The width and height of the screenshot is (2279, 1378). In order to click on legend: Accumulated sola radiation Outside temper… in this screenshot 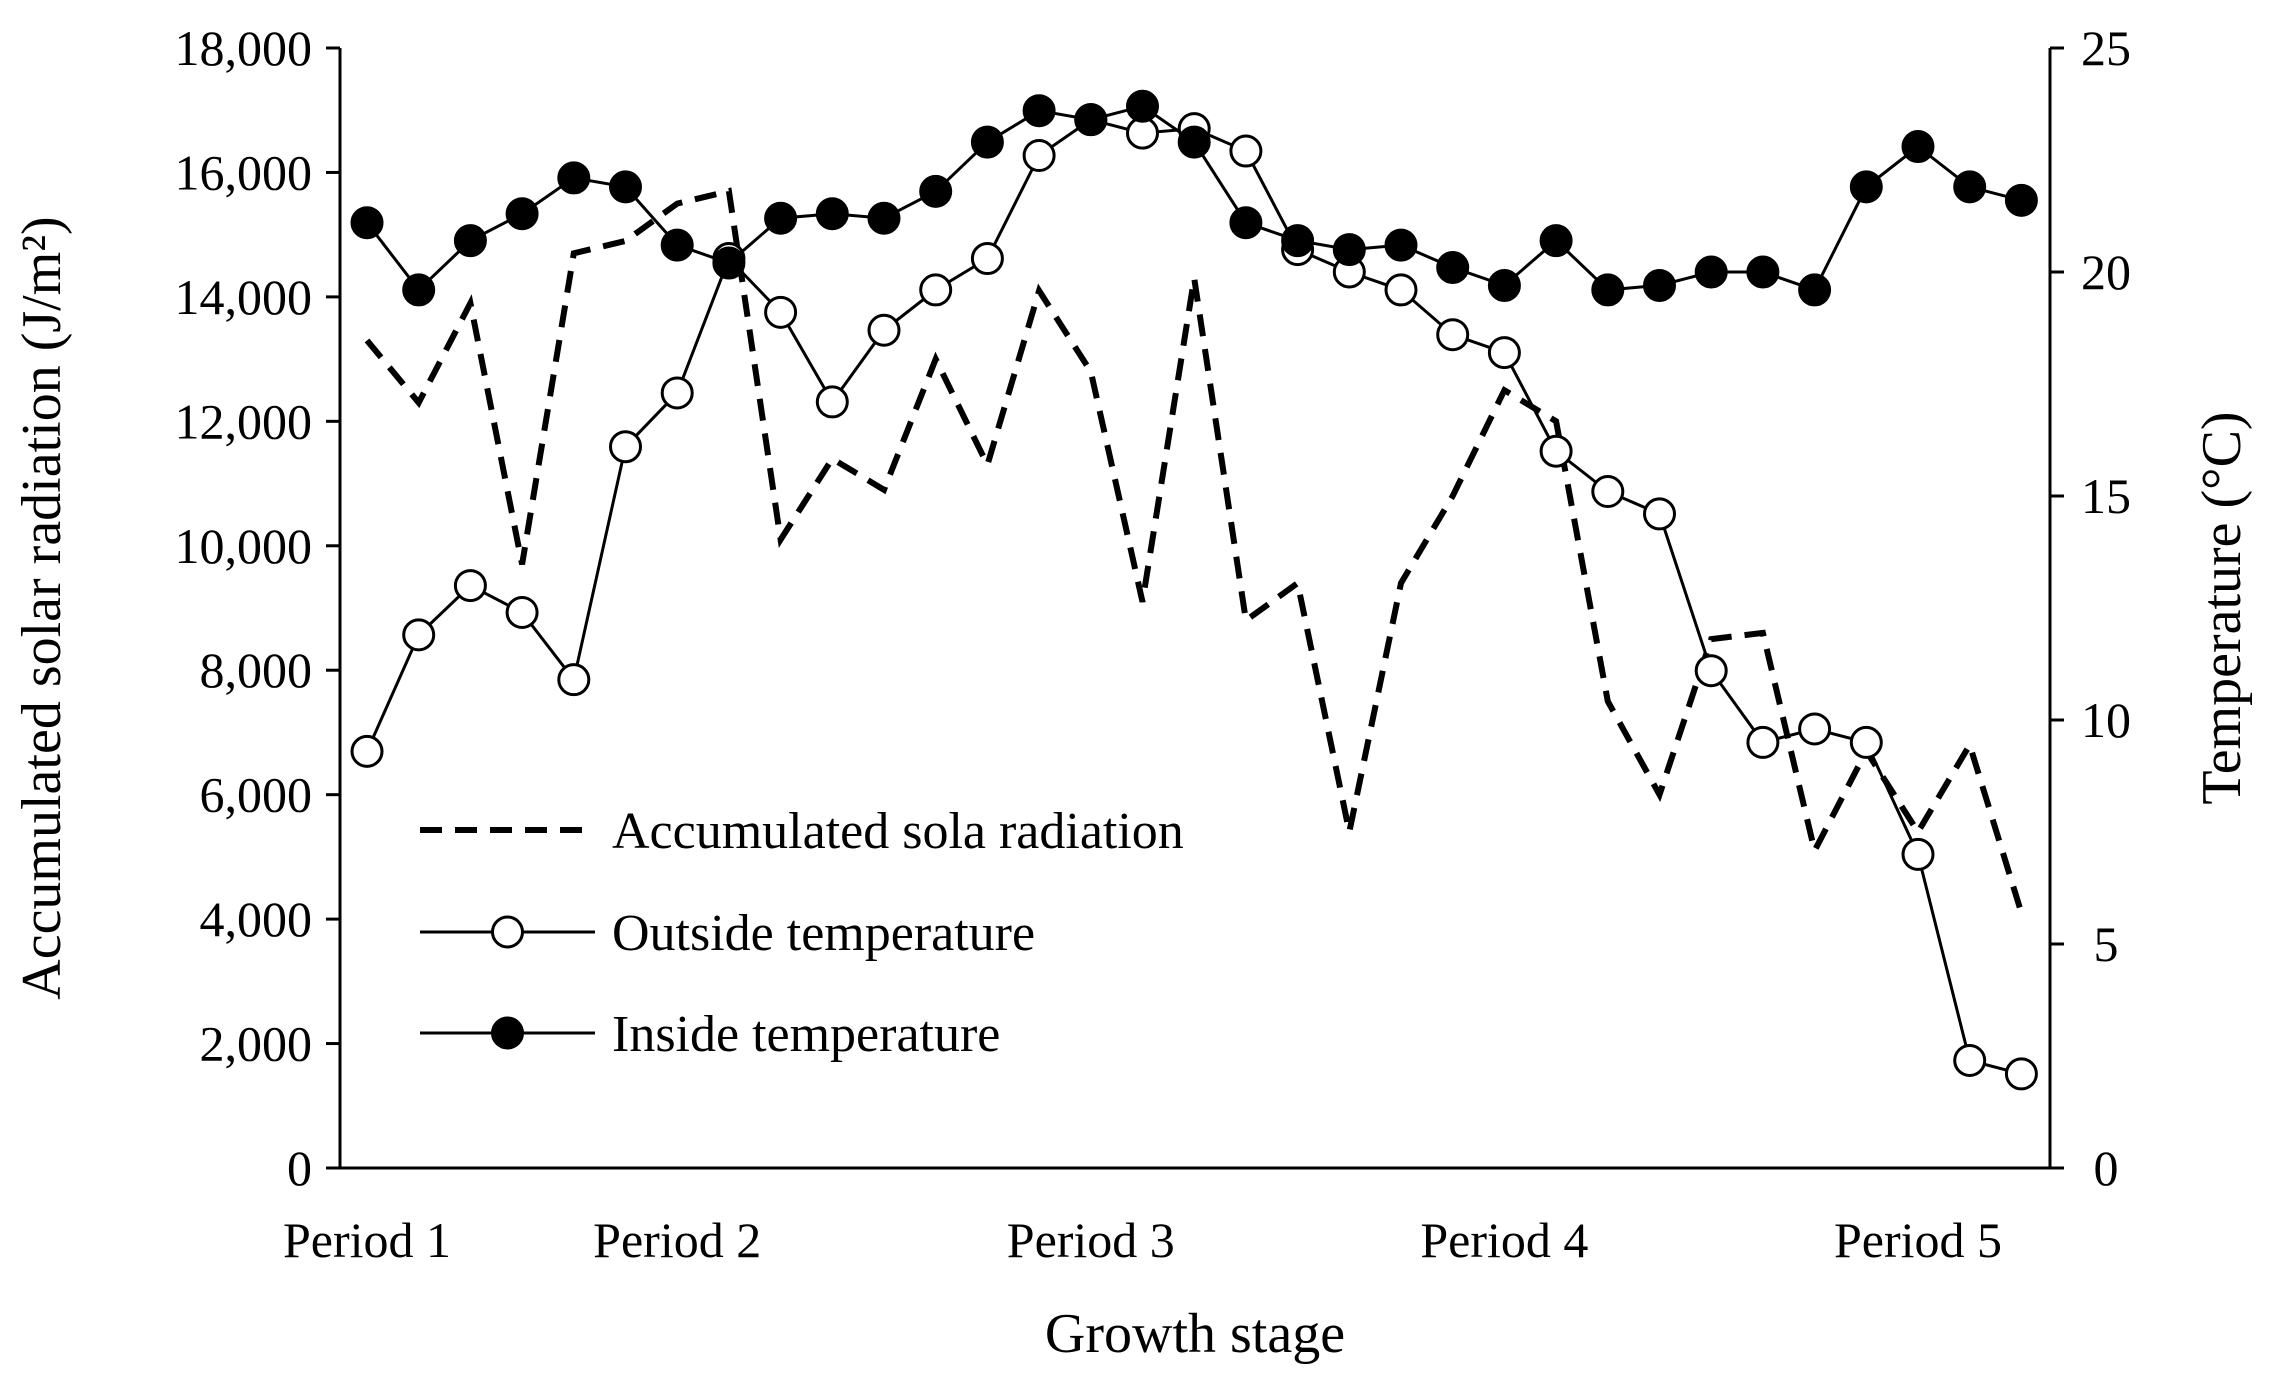, I will do `click(802, 933)`.